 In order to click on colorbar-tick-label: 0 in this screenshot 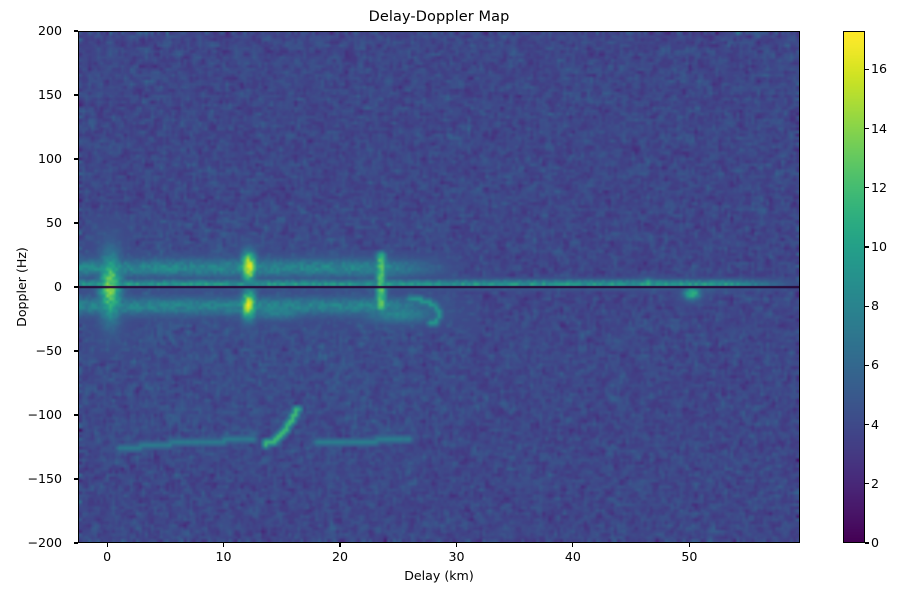, I will do `click(875, 542)`.